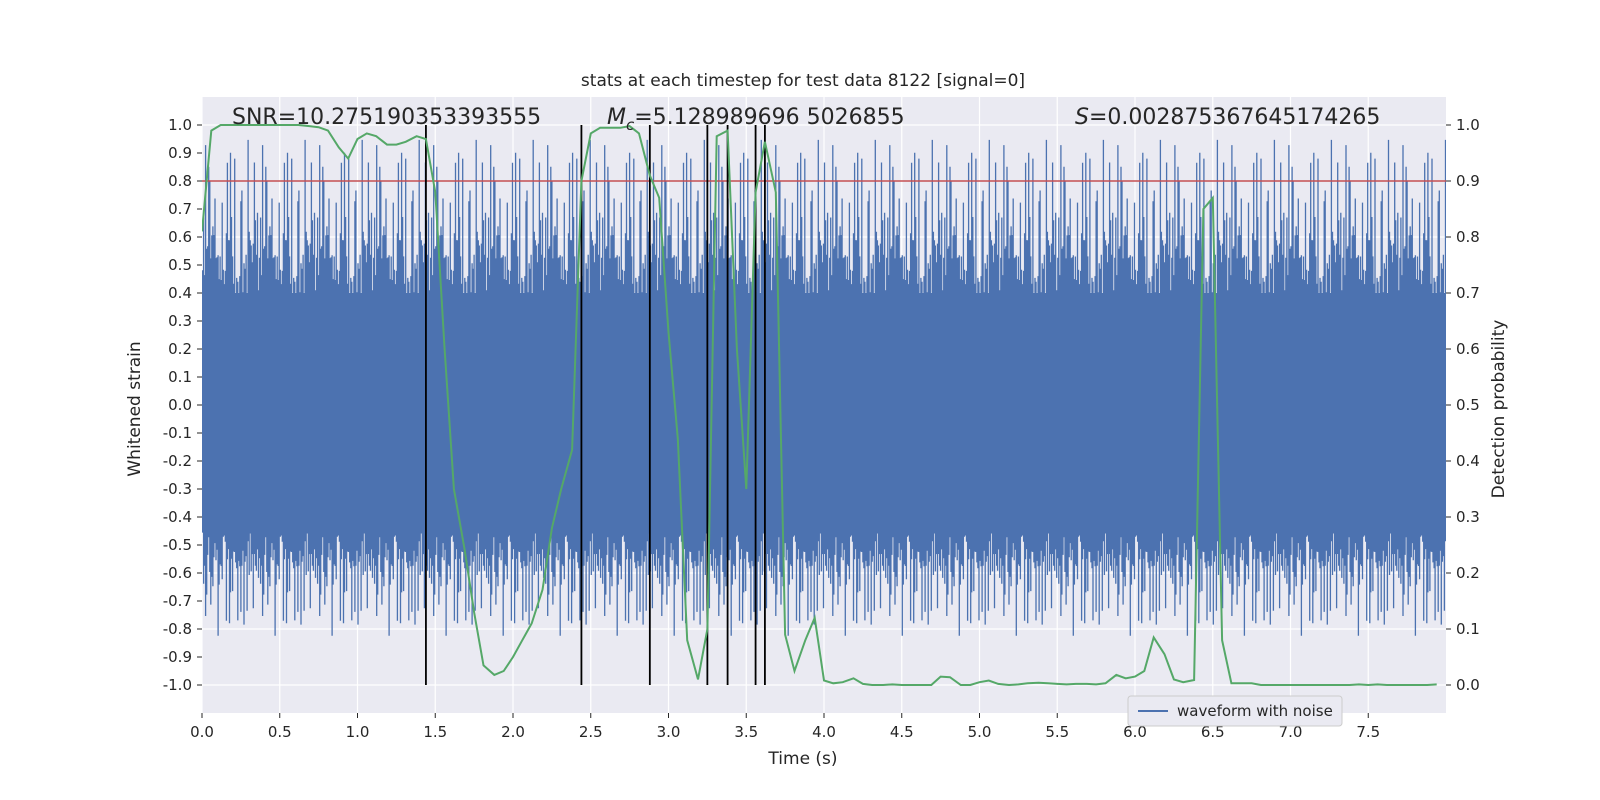 Image resolution: width=1600 pixels, height=800 pixels. I want to click on x-tick-label: 0.5, so click(280, 732).